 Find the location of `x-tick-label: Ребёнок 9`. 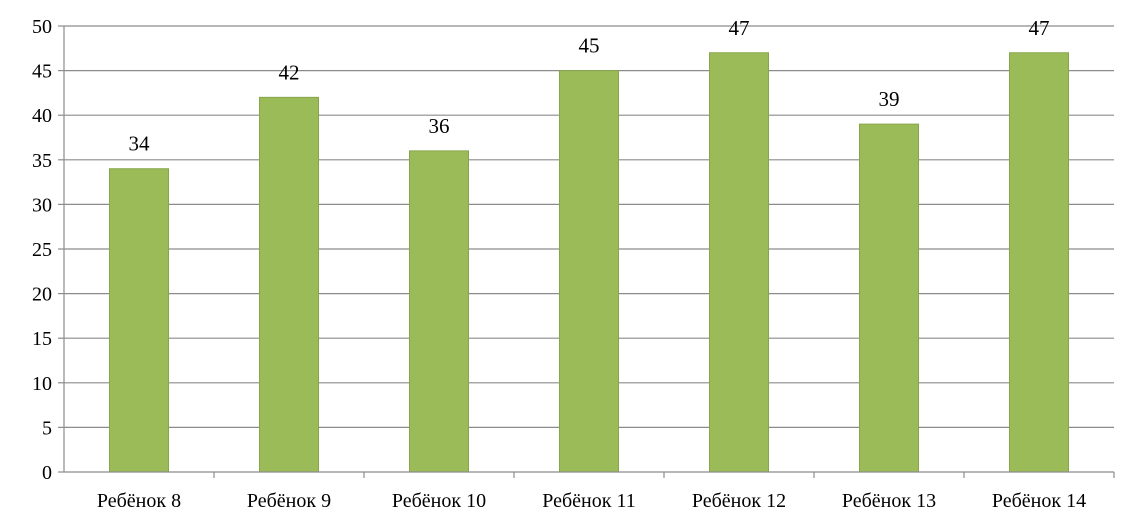

x-tick-label: Ребёнок 9 is located at coordinates (289, 501).